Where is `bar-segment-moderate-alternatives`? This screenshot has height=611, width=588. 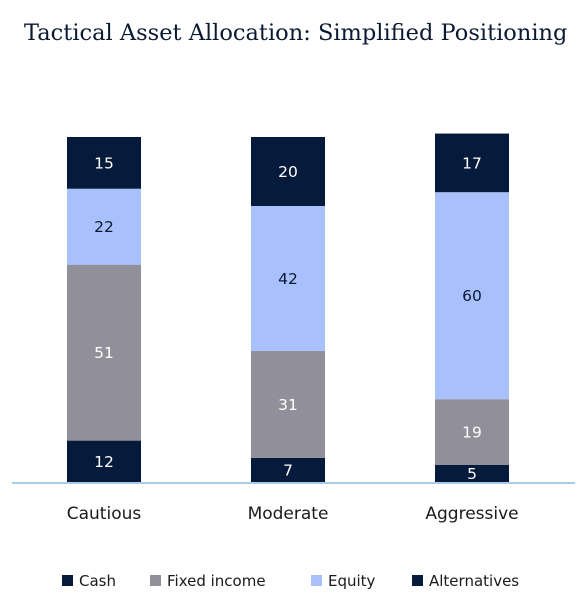 bar-segment-moderate-alternatives is located at coordinates (288, 171).